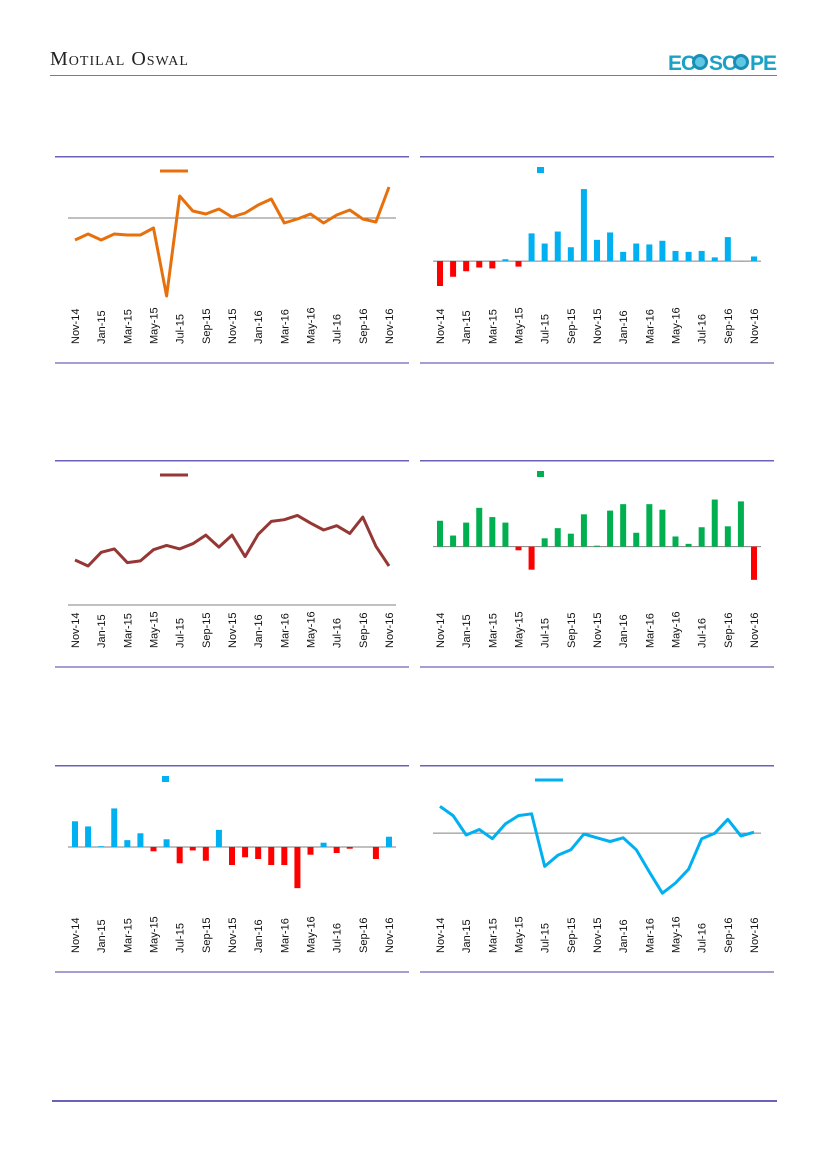 The height and width of the screenshot is (1169, 827). I want to click on chart-5-legend-marker, so click(165, 779).